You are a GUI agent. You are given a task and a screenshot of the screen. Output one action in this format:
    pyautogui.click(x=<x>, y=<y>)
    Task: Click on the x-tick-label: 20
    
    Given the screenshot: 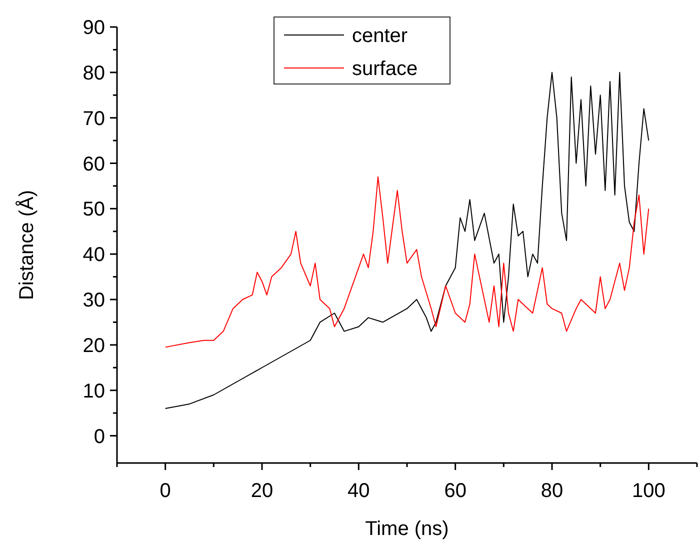 What is the action you would take?
    pyautogui.click(x=262, y=491)
    